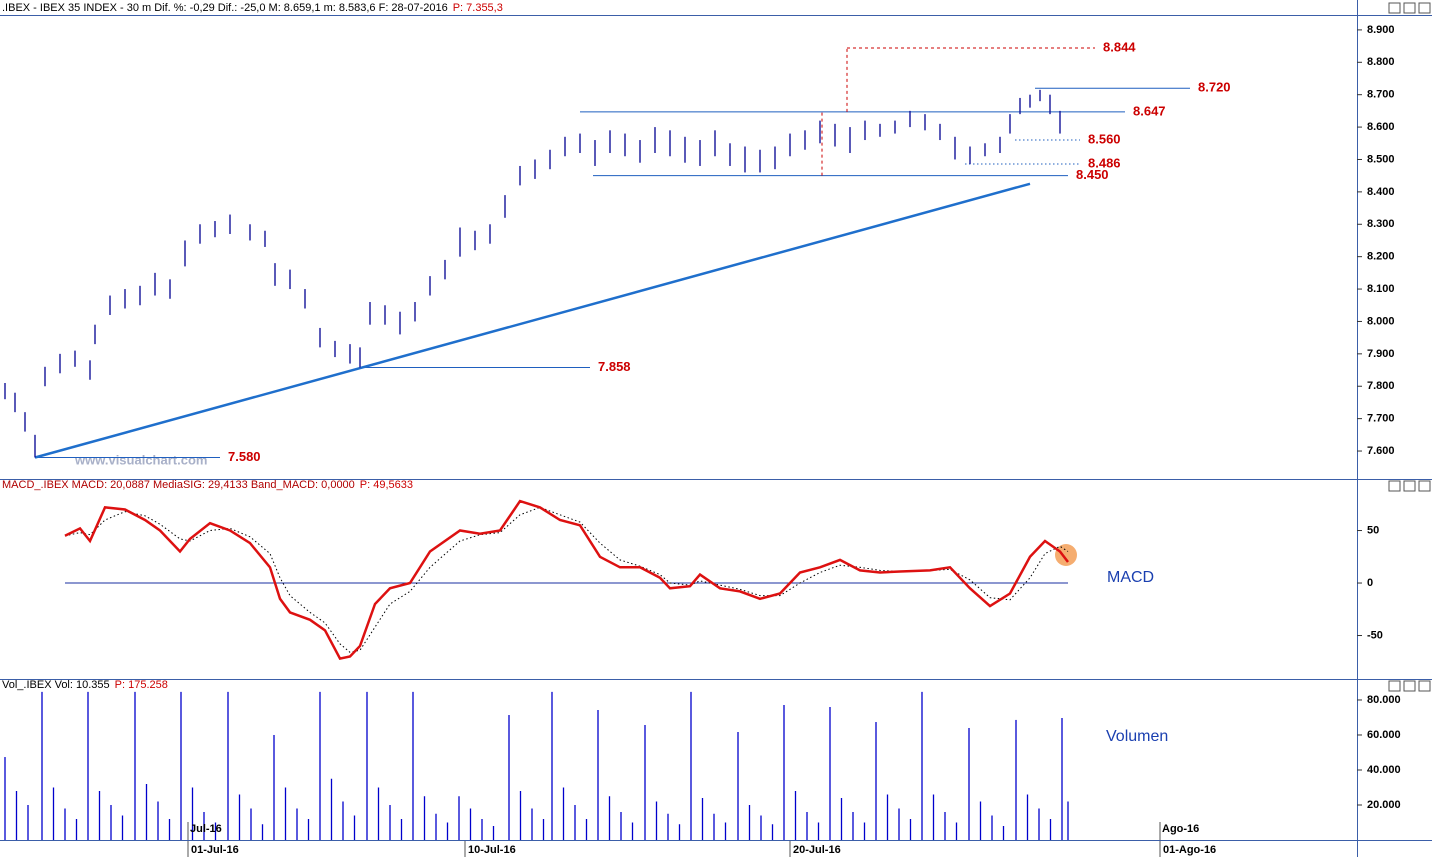  I want to click on macd-line, so click(566, 580).